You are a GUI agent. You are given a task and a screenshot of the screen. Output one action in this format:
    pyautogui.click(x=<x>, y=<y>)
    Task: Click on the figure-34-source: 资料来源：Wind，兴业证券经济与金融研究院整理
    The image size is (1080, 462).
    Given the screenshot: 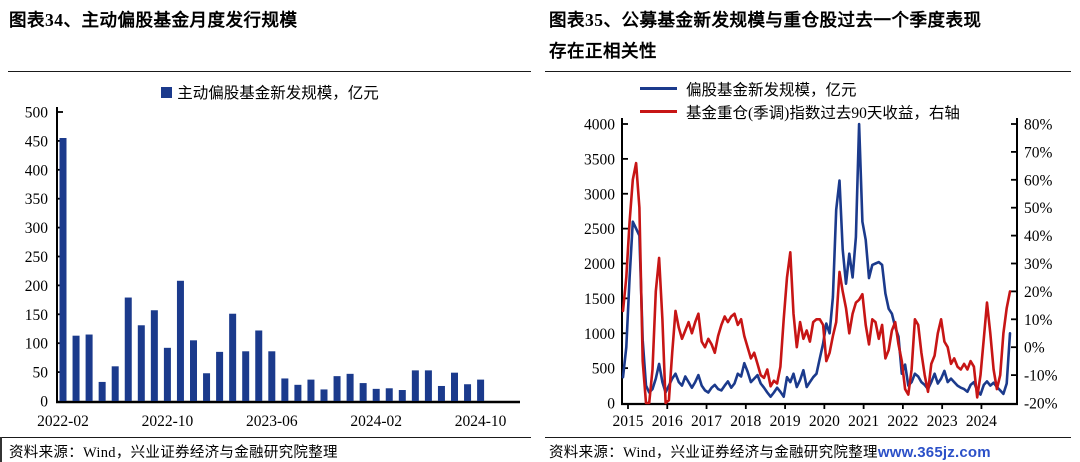 What is the action you would take?
    pyautogui.click(x=173, y=453)
    